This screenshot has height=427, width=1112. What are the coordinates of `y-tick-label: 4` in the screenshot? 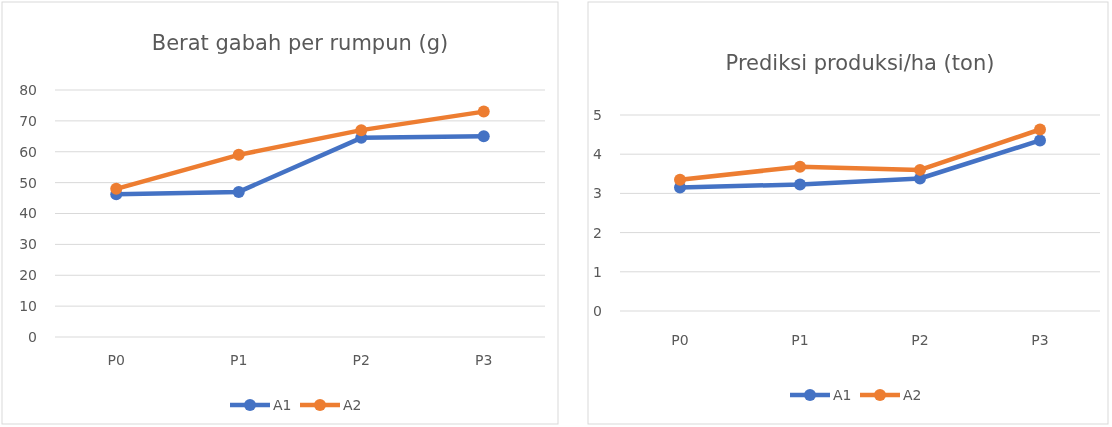 It's located at (598, 154).